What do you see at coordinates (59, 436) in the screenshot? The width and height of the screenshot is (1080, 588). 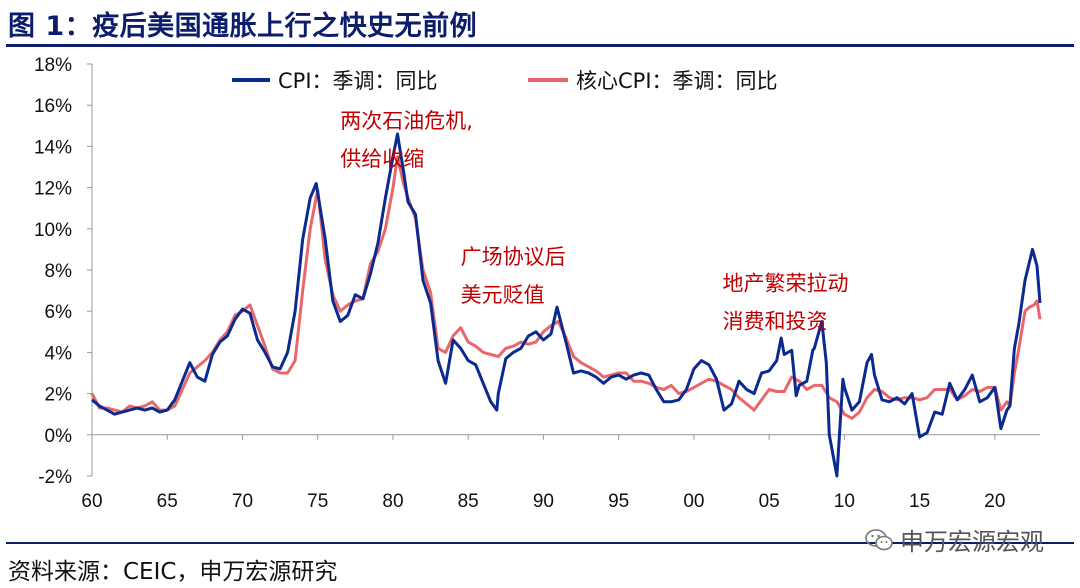 I see `y-tick-label: 0%` at bounding box center [59, 436].